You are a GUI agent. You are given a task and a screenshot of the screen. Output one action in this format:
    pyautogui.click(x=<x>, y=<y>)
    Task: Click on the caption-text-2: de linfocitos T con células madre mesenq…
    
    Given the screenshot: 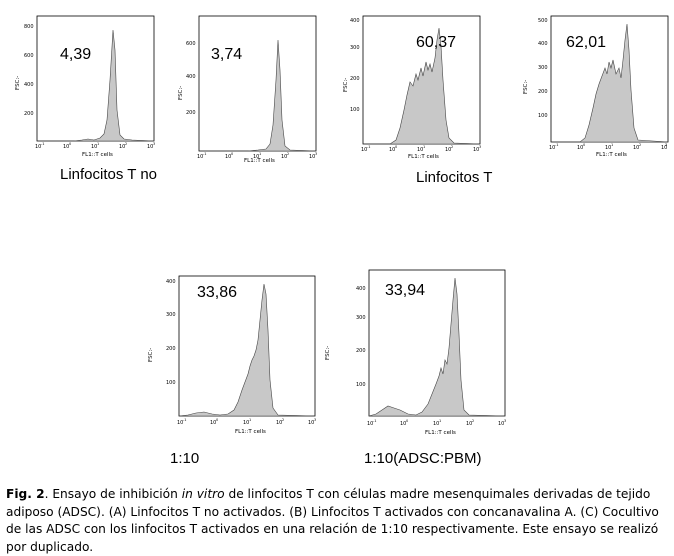 What is the action you would take?
    pyautogui.click(x=332, y=520)
    